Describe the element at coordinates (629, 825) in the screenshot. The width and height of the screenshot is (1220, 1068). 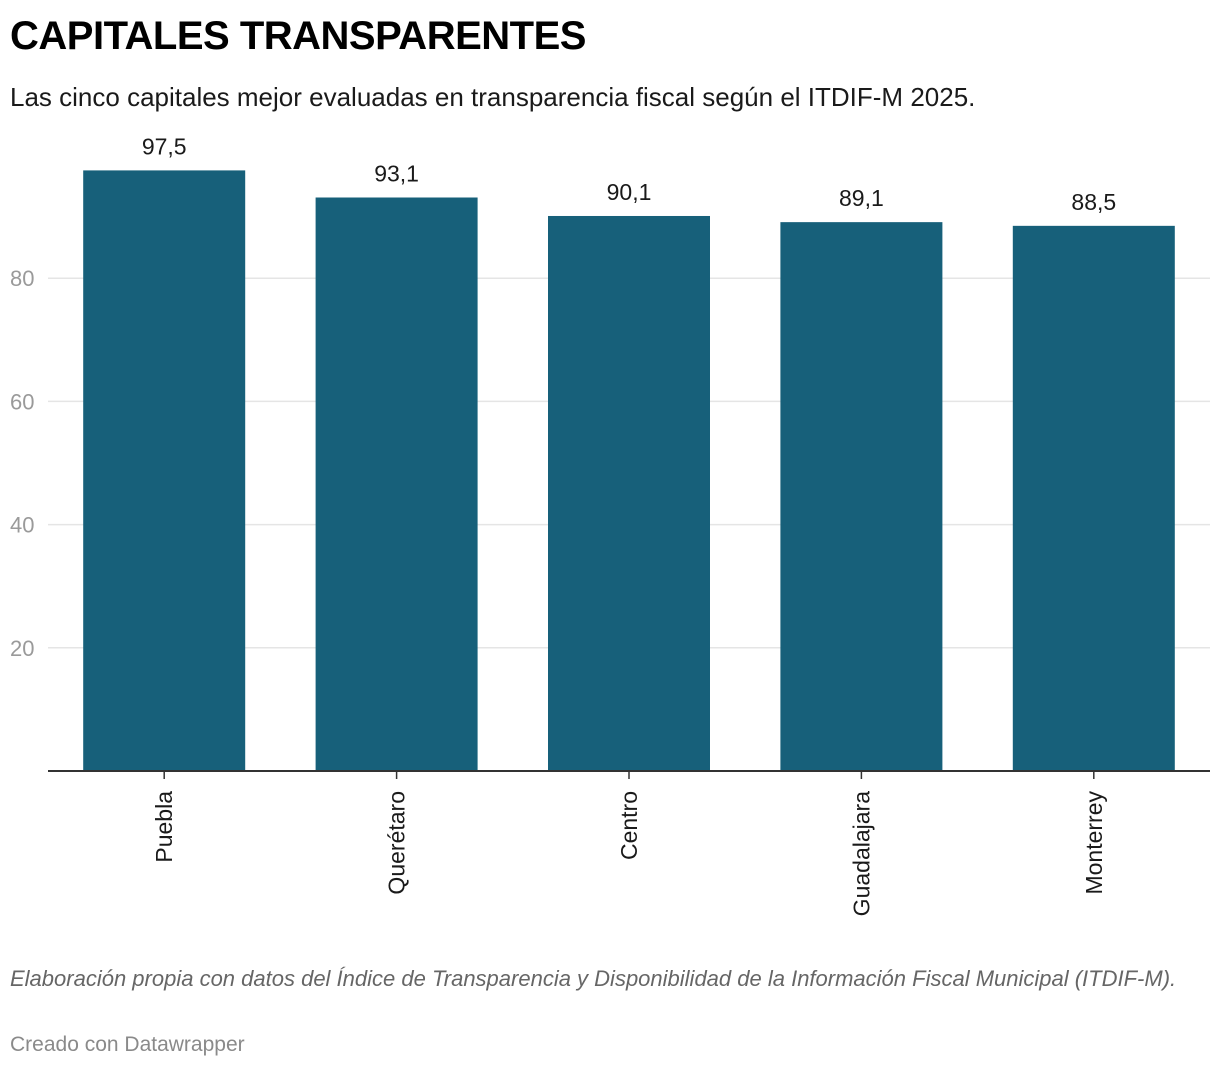
I see `category-label: Centro` at that location.